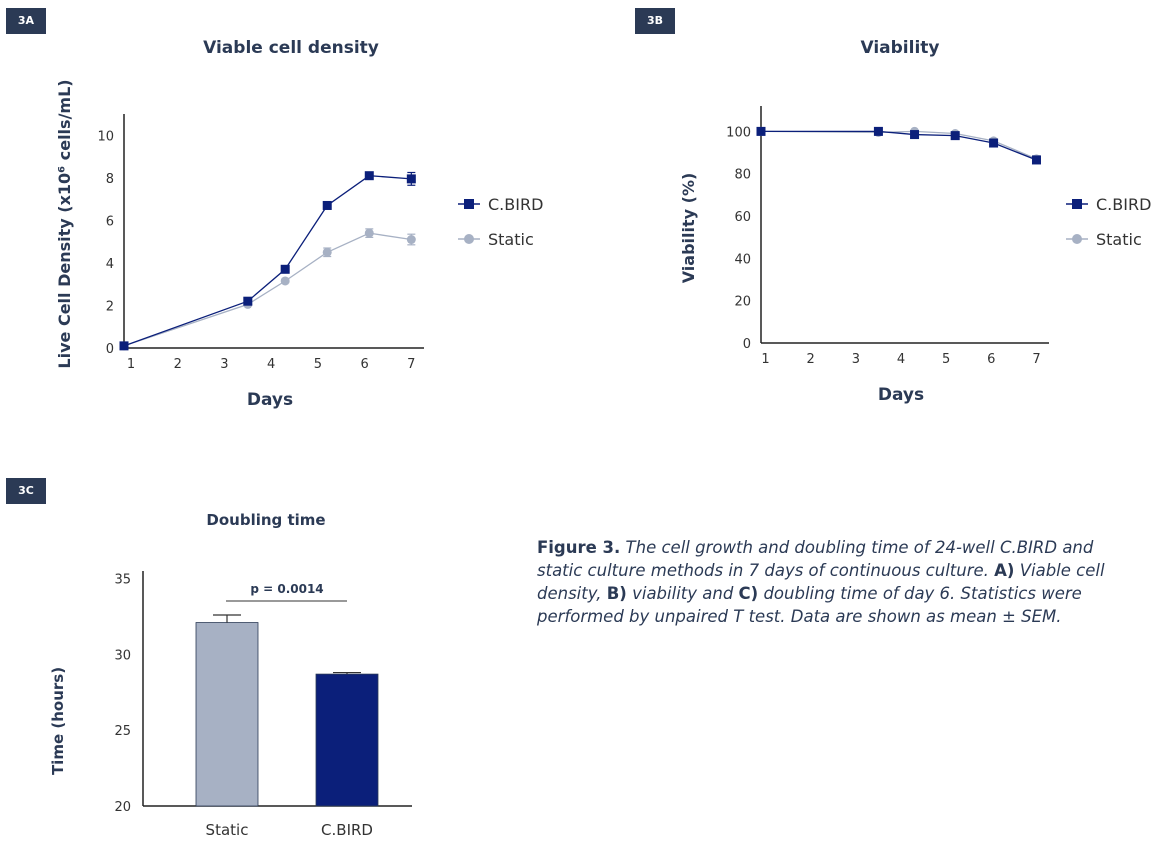  What do you see at coordinates (742, 217) in the screenshot?
I see `y-tick-label: 60` at bounding box center [742, 217].